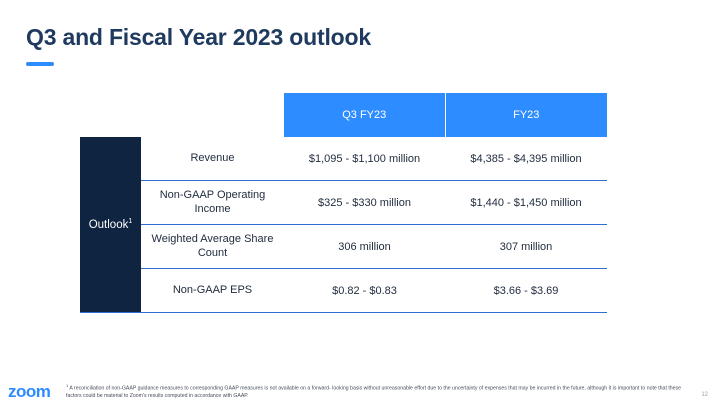 The width and height of the screenshot is (720, 405). What do you see at coordinates (364, 159) in the screenshot?
I see `q3-value-cell: $1,095 - $1,100 million` at bounding box center [364, 159].